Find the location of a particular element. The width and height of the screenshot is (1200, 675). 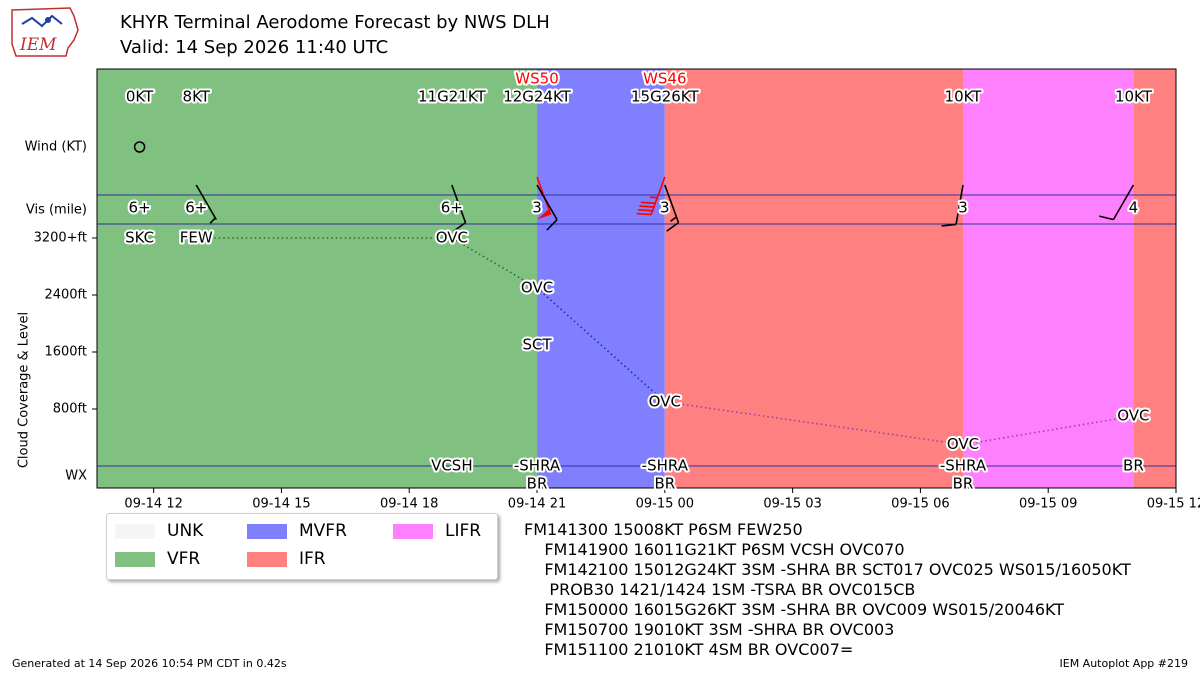

chart-subtitle: Valid: 14 Sep 2026 11:40 UTC is located at coordinates (254, 47).